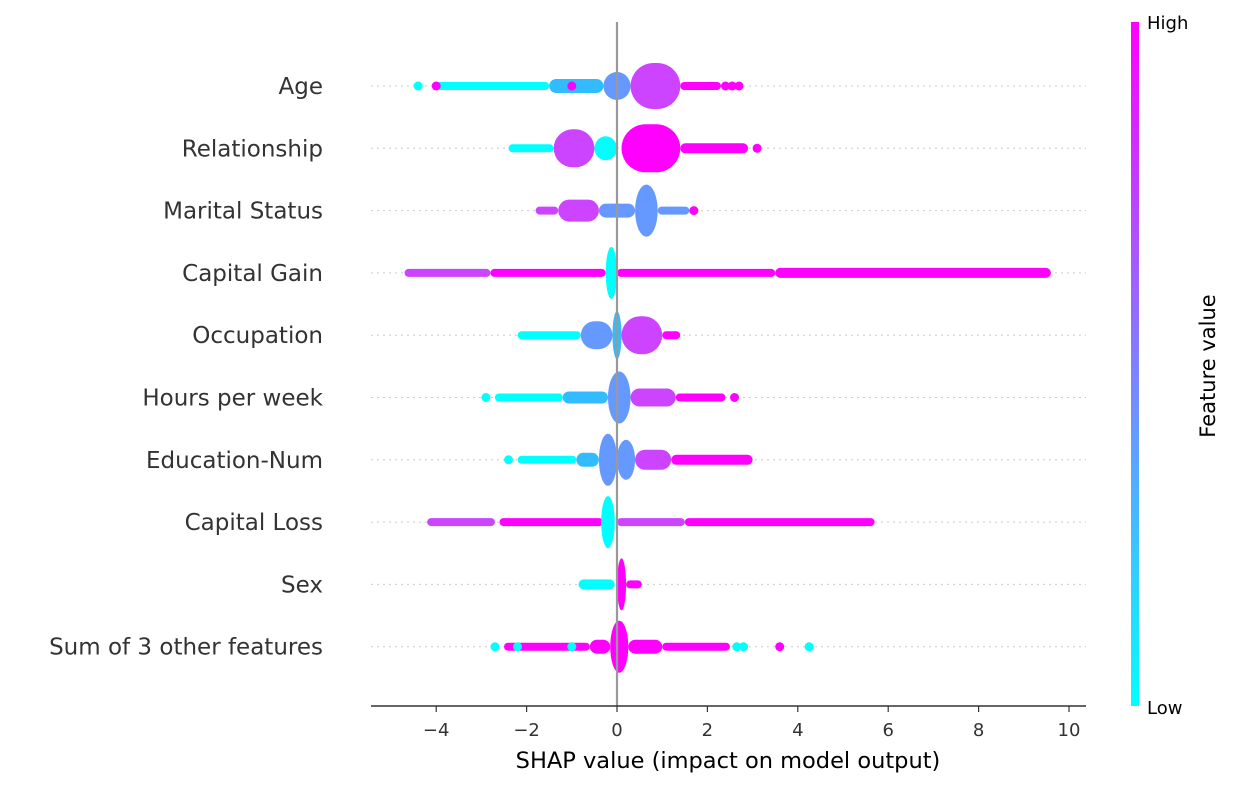 The width and height of the screenshot is (1235, 789). Describe the element at coordinates (243, 212) in the screenshot. I see `feature-label: Marital Status` at that location.